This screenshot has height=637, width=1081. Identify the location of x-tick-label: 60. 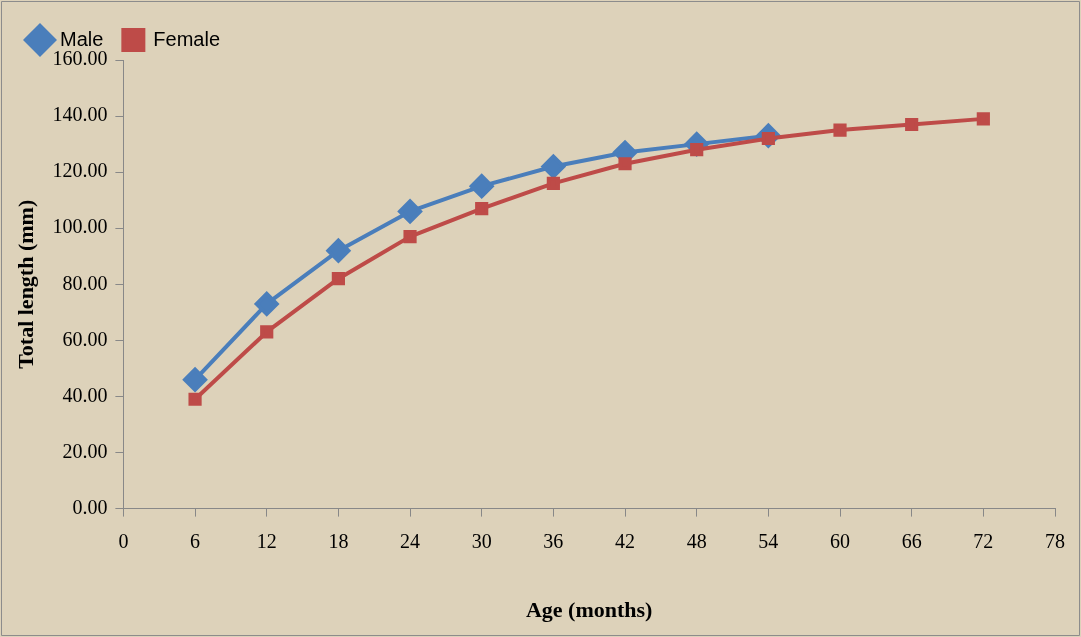
(840, 540).